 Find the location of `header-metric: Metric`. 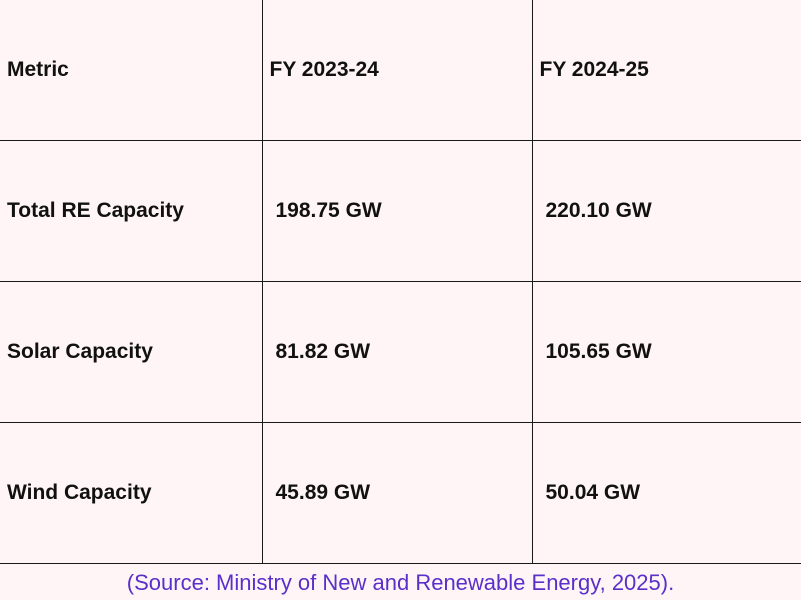

header-metric: Metric is located at coordinates (131, 70).